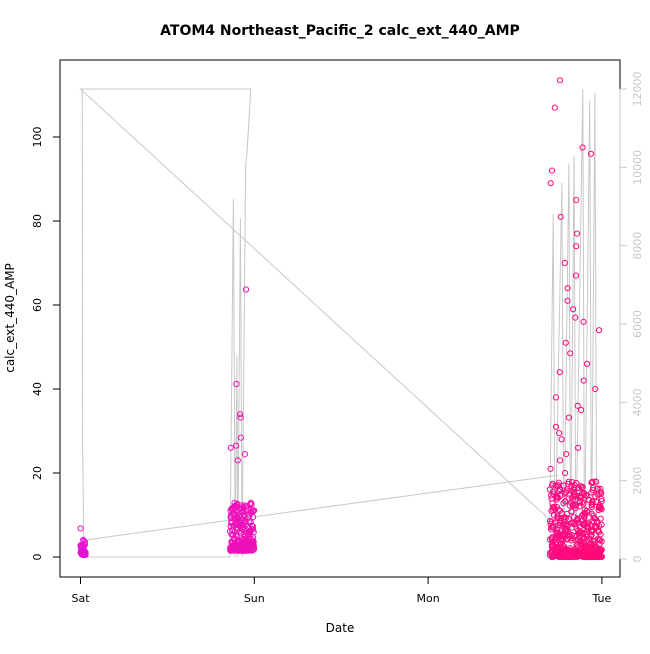 The image size is (650, 654). What do you see at coordinates (637, 559) in the screenshot?
I see `right-axis-tick-label: 0` at bounding box center [637, 559].